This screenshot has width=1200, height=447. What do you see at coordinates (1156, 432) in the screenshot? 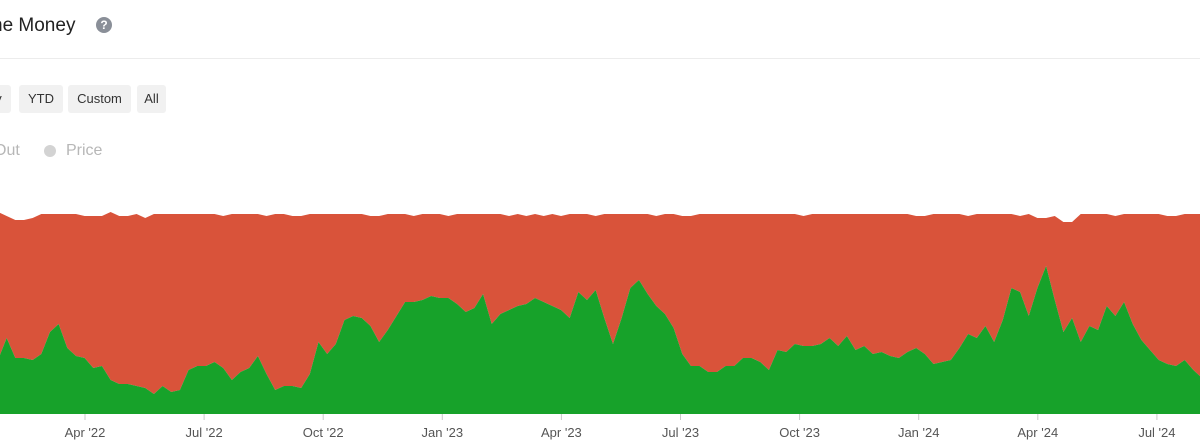
I see `x-tick-label: Jul '24` at bounding box center [1156, 432].